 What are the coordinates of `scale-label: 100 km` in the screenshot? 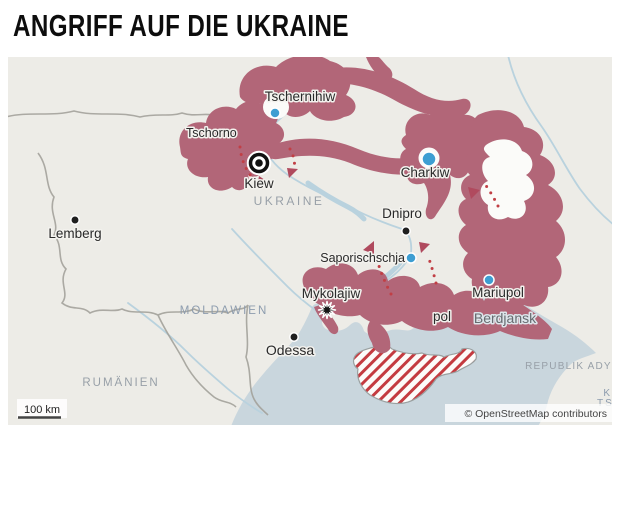 It's located at (42, 410).